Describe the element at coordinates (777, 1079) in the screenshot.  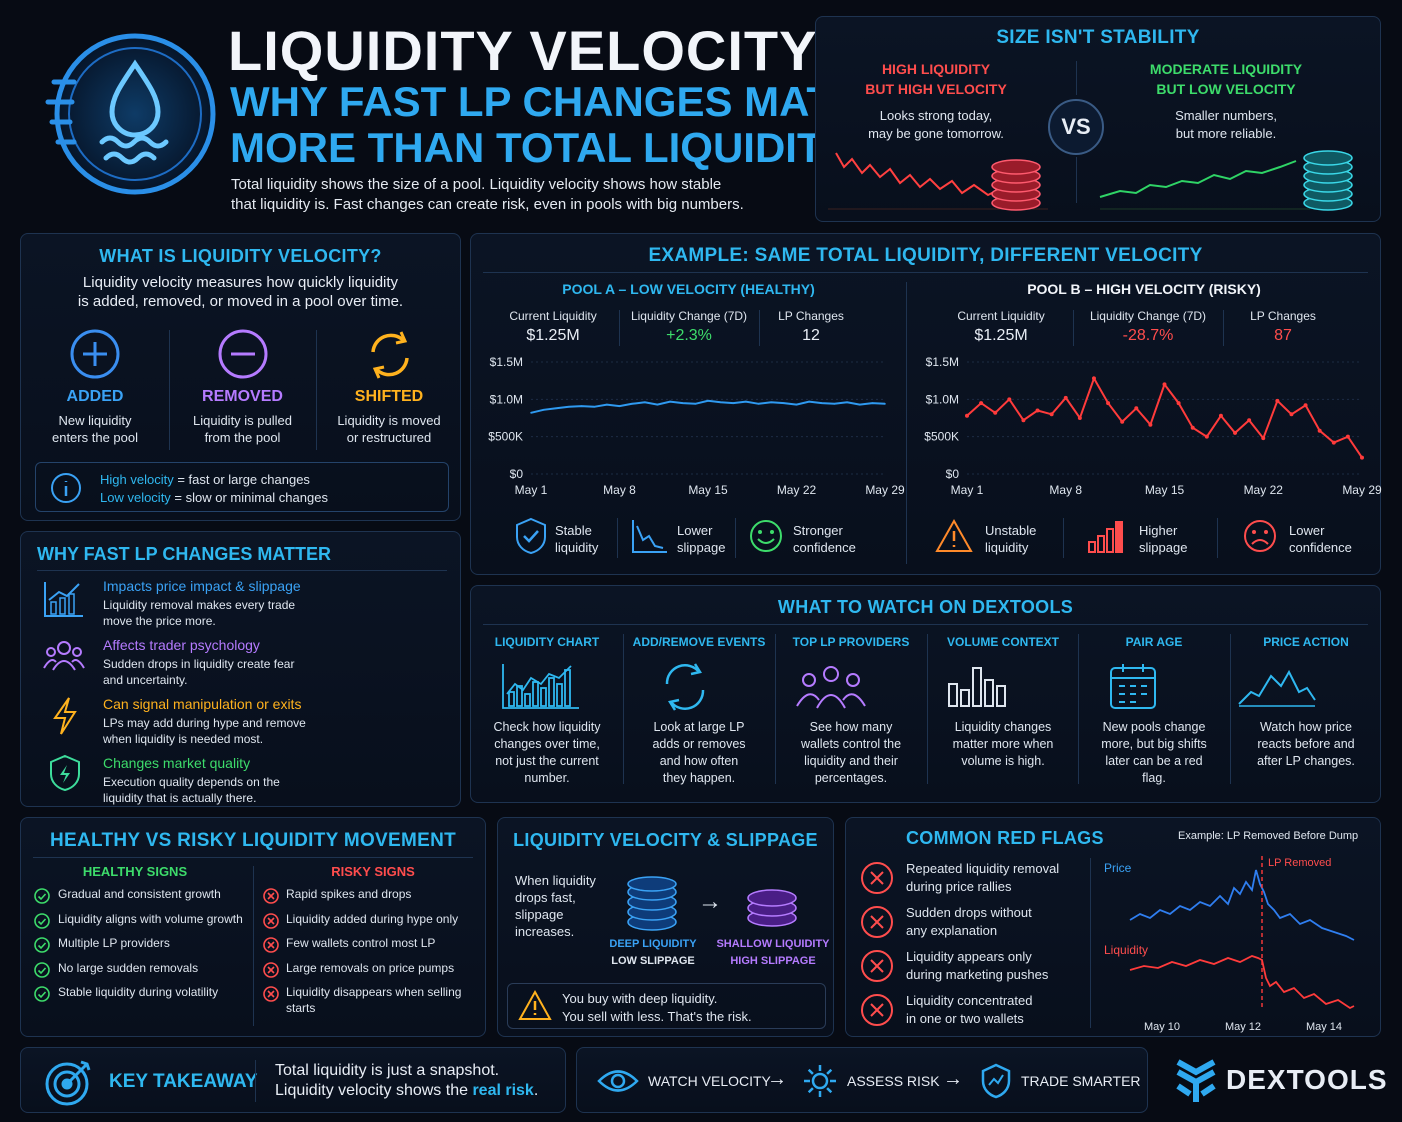
I see `step-arrow-1: →` at that location.